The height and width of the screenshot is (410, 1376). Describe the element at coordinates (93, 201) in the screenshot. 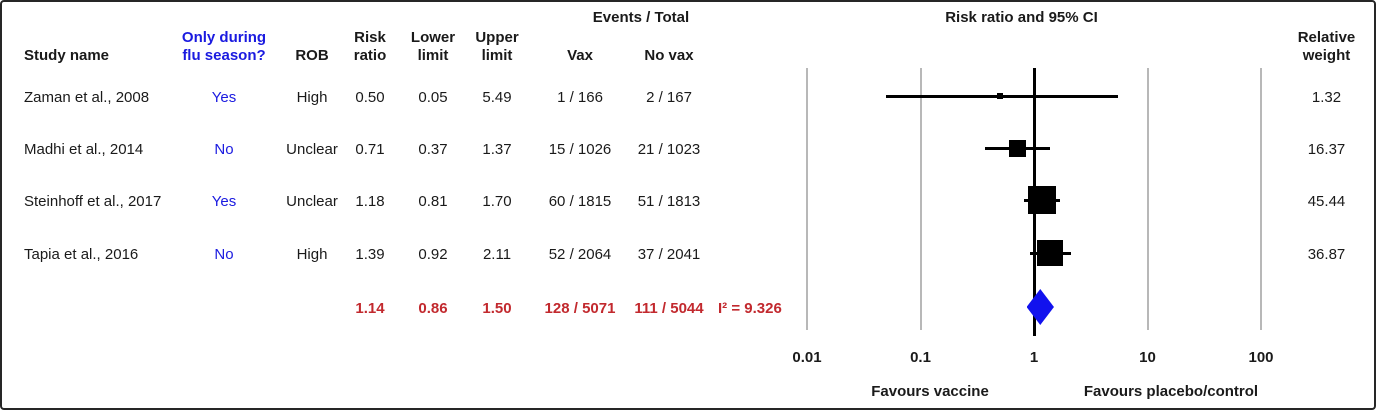

I see `study-name: Steinhoff et al., 2017` at that location.